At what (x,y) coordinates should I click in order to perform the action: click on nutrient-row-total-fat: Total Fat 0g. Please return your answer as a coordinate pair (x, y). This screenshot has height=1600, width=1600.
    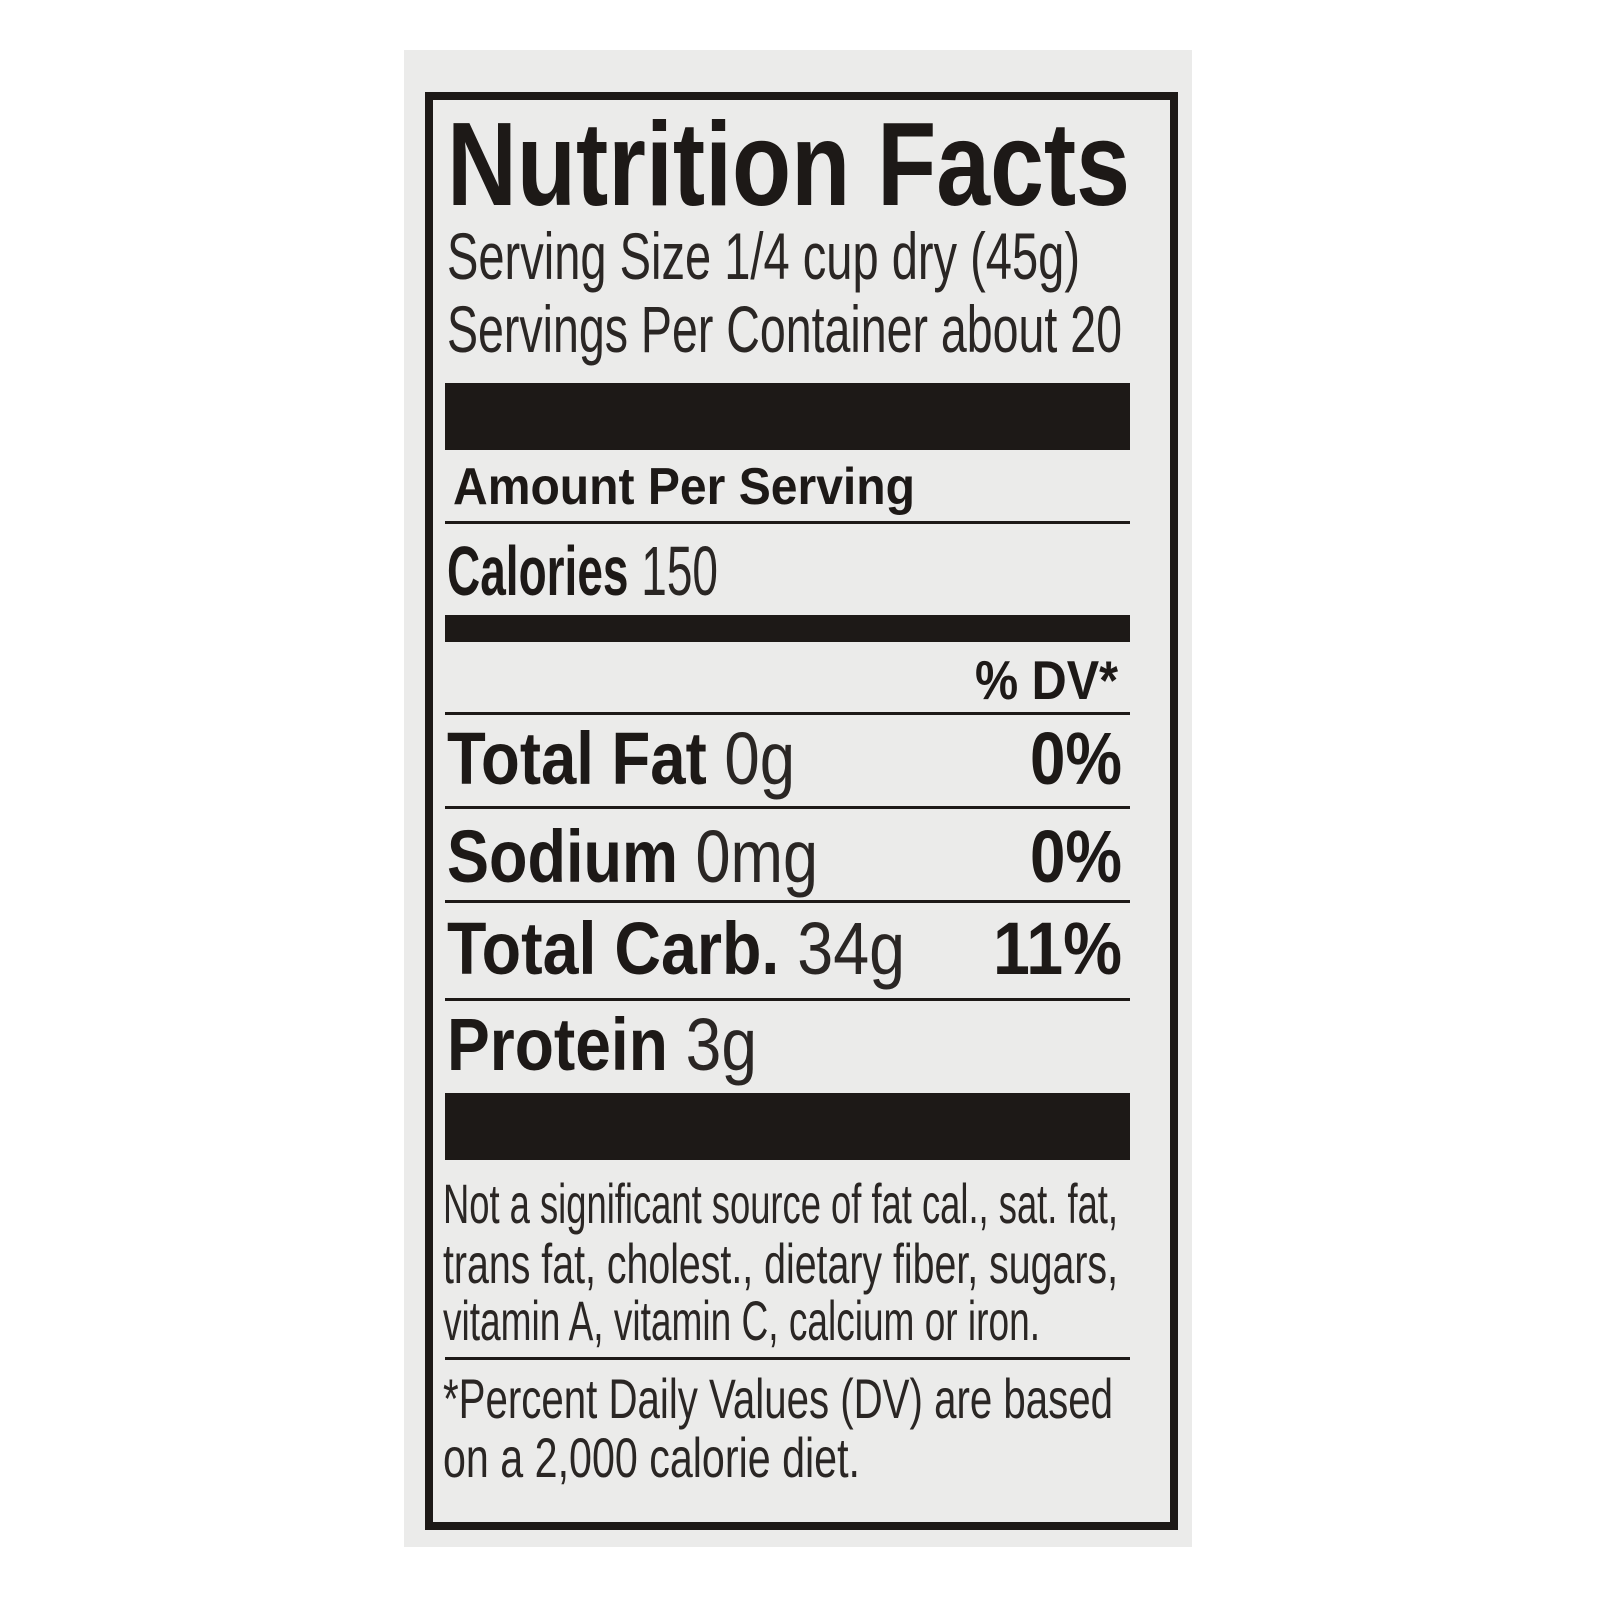
    Looking at the image, I should click on (621, 759).